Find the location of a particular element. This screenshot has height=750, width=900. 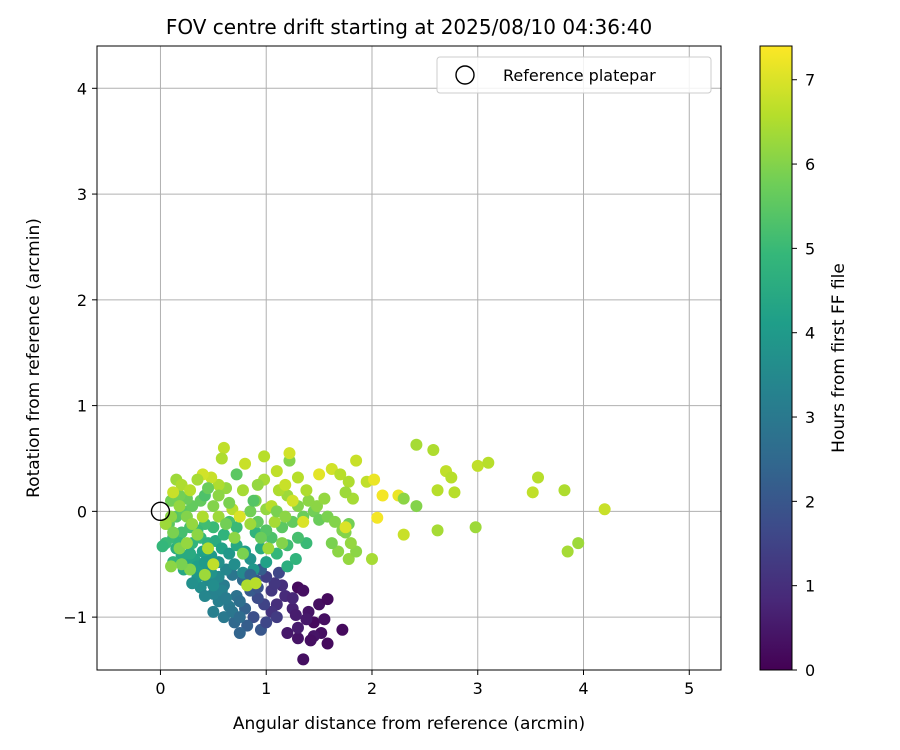

legend-box is located at coordinates (574, 75).